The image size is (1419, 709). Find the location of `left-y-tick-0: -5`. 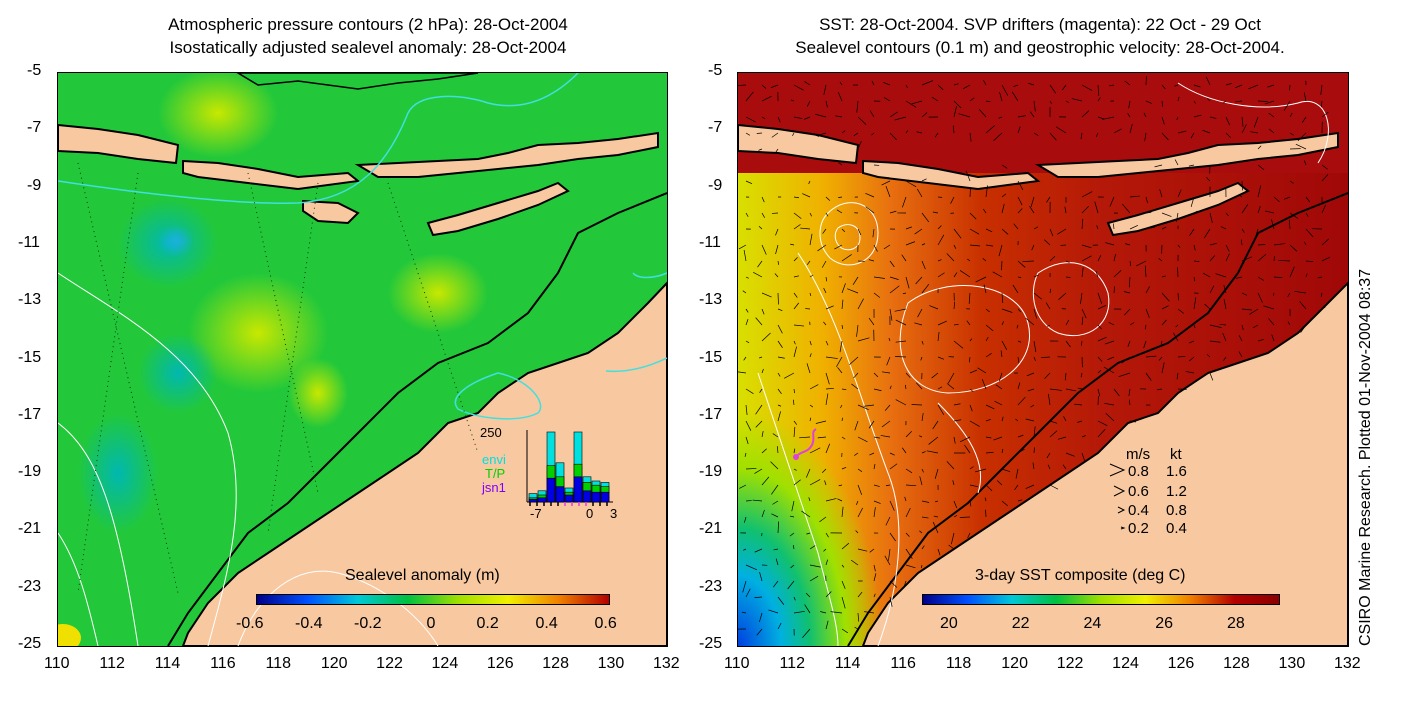

left-y-tick-0: -5 is located at coordinates (34, 70).